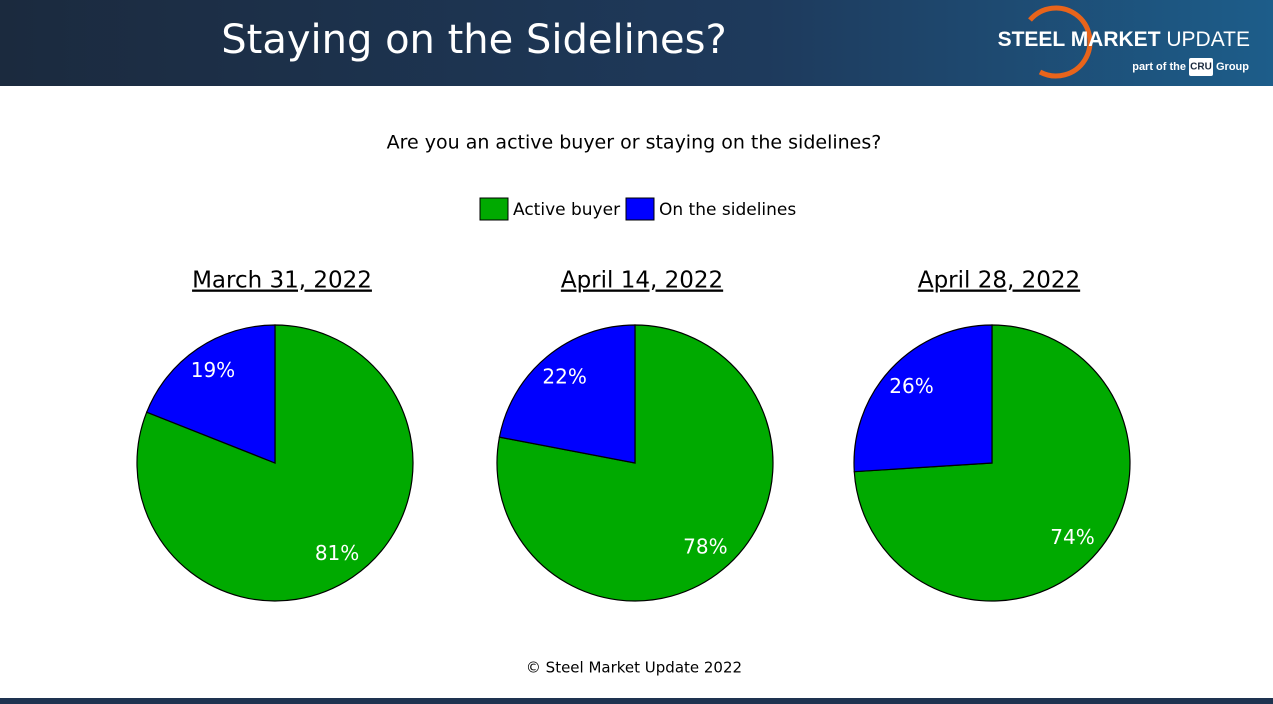  I want to click on logo-text: STEEL MARKET UPDATE, so click(1124, 39).